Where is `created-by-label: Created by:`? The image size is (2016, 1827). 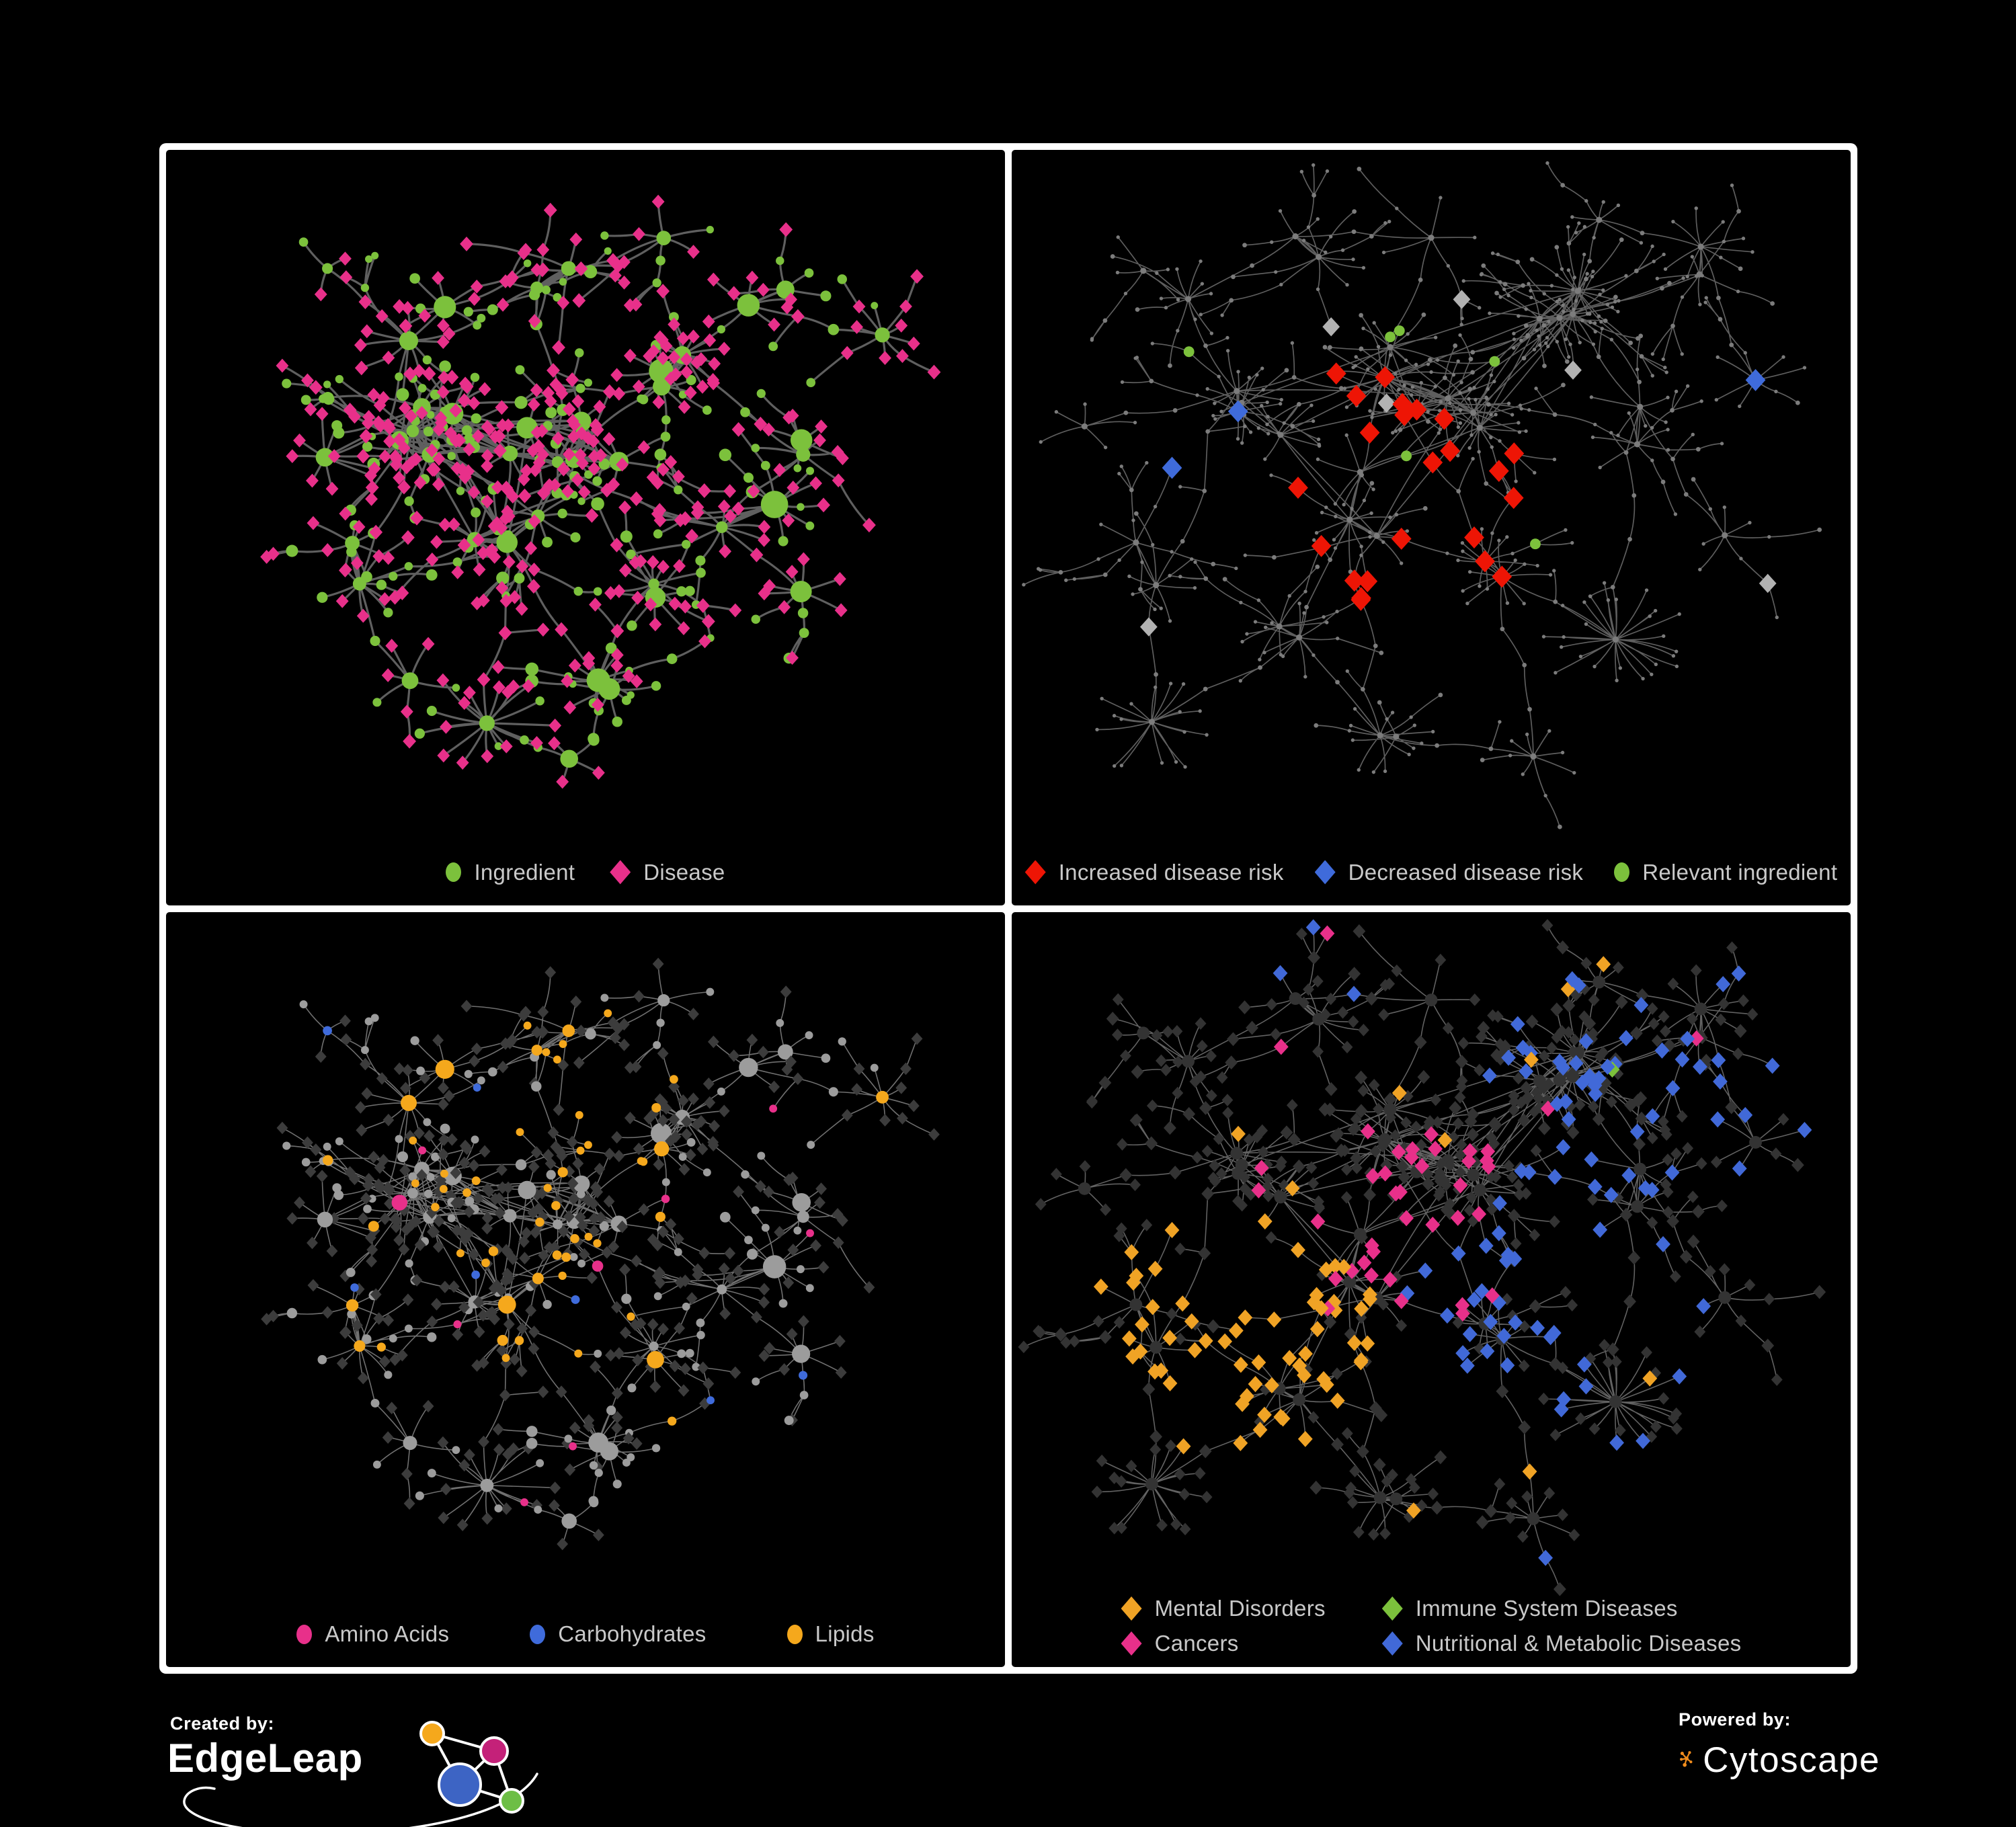
created-by-label: Created by: is located at coordinates (222, 1723).